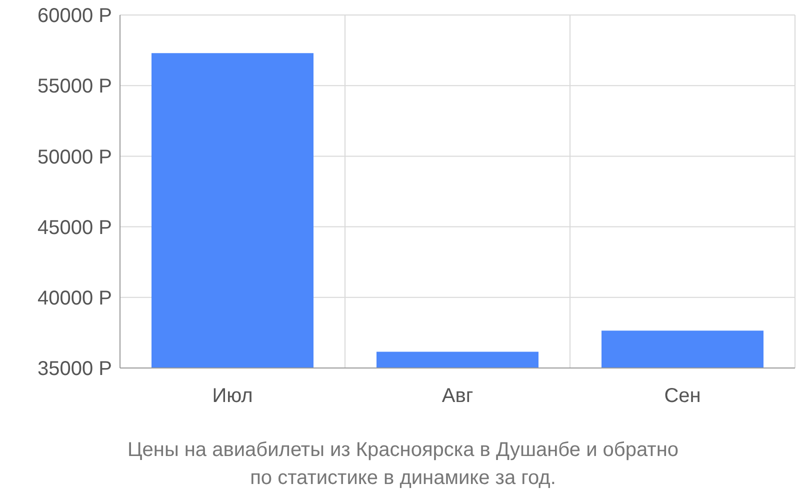 Image resolution: width=800 pixels, height=500 pixels. What do you see at coordinates (74, 369) in the screenshot?
I see `y-tick-label: 35000 Р` at bounding box center [74, 369].